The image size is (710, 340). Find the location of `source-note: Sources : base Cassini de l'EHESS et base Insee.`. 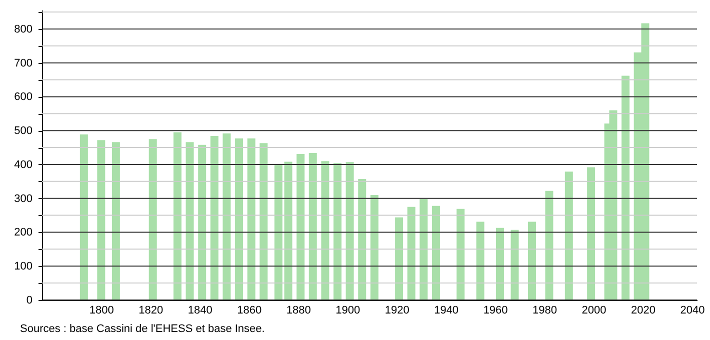

source-note: Sources : base Cassini de l'EHESS et base Insee. is located at coordinates (142, 329).